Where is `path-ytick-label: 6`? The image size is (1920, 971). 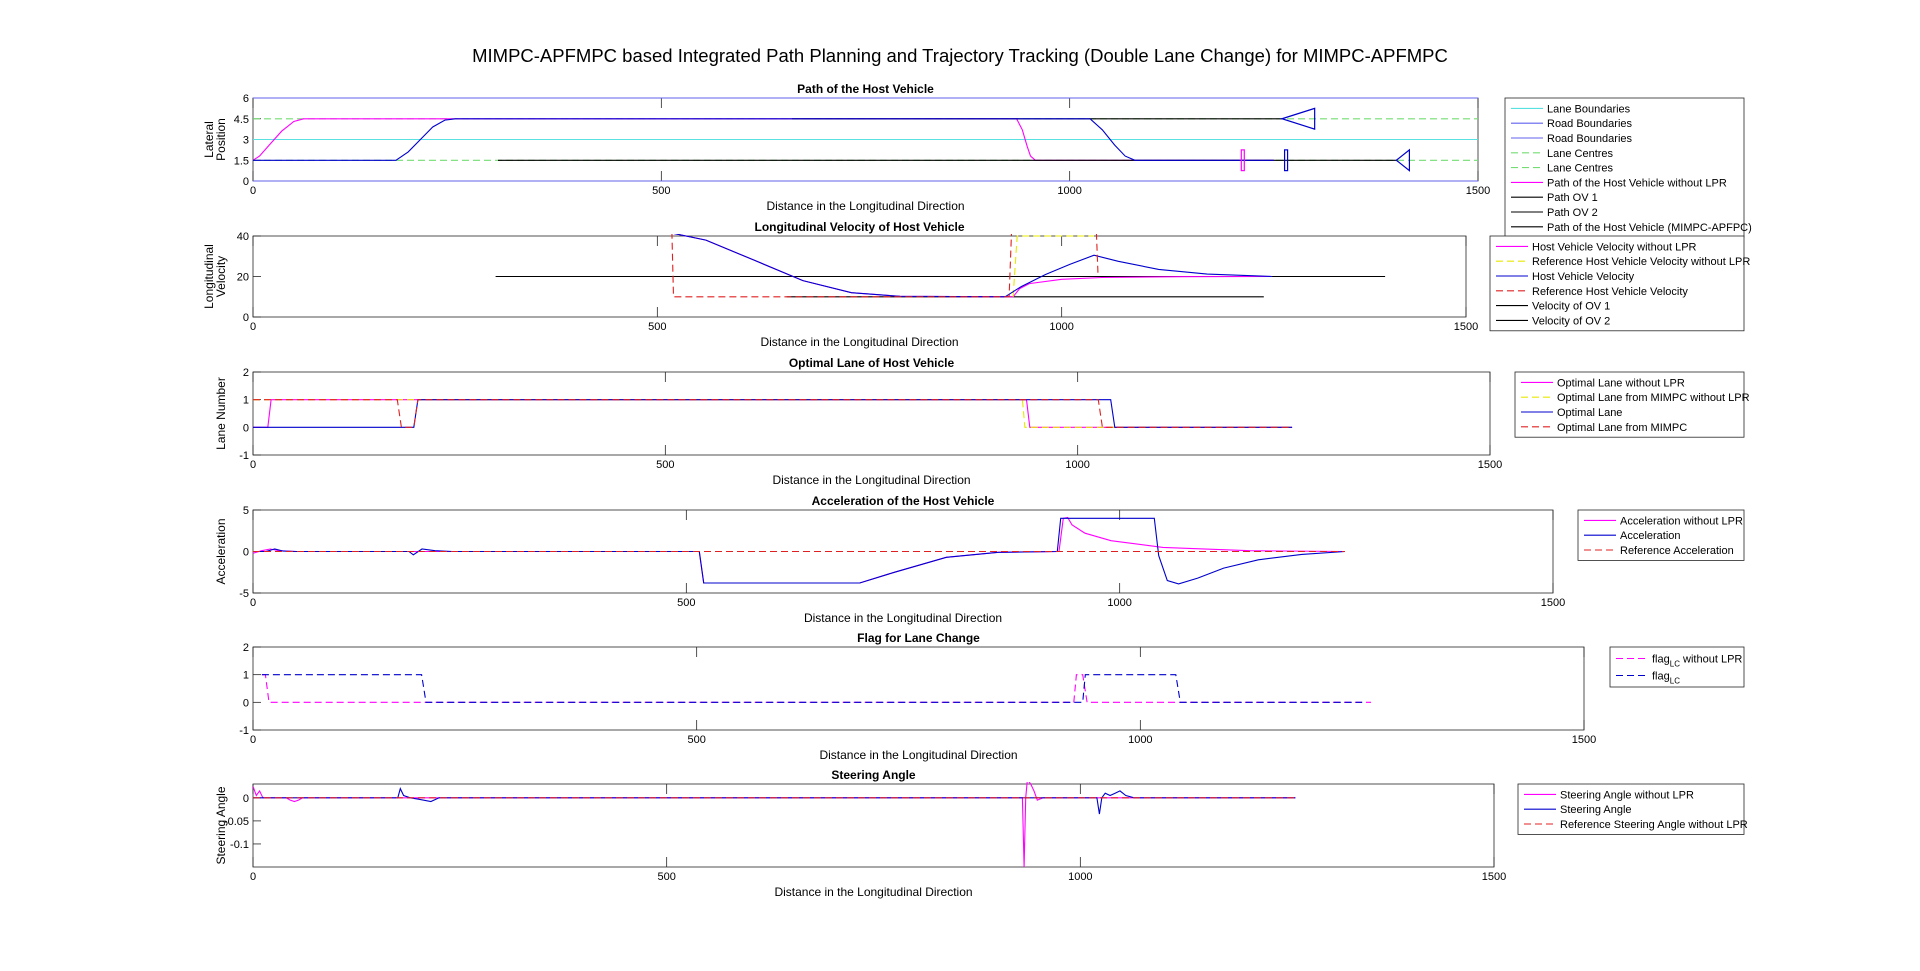
path-ytick-label: 6 is located at coordinates (246, 99).